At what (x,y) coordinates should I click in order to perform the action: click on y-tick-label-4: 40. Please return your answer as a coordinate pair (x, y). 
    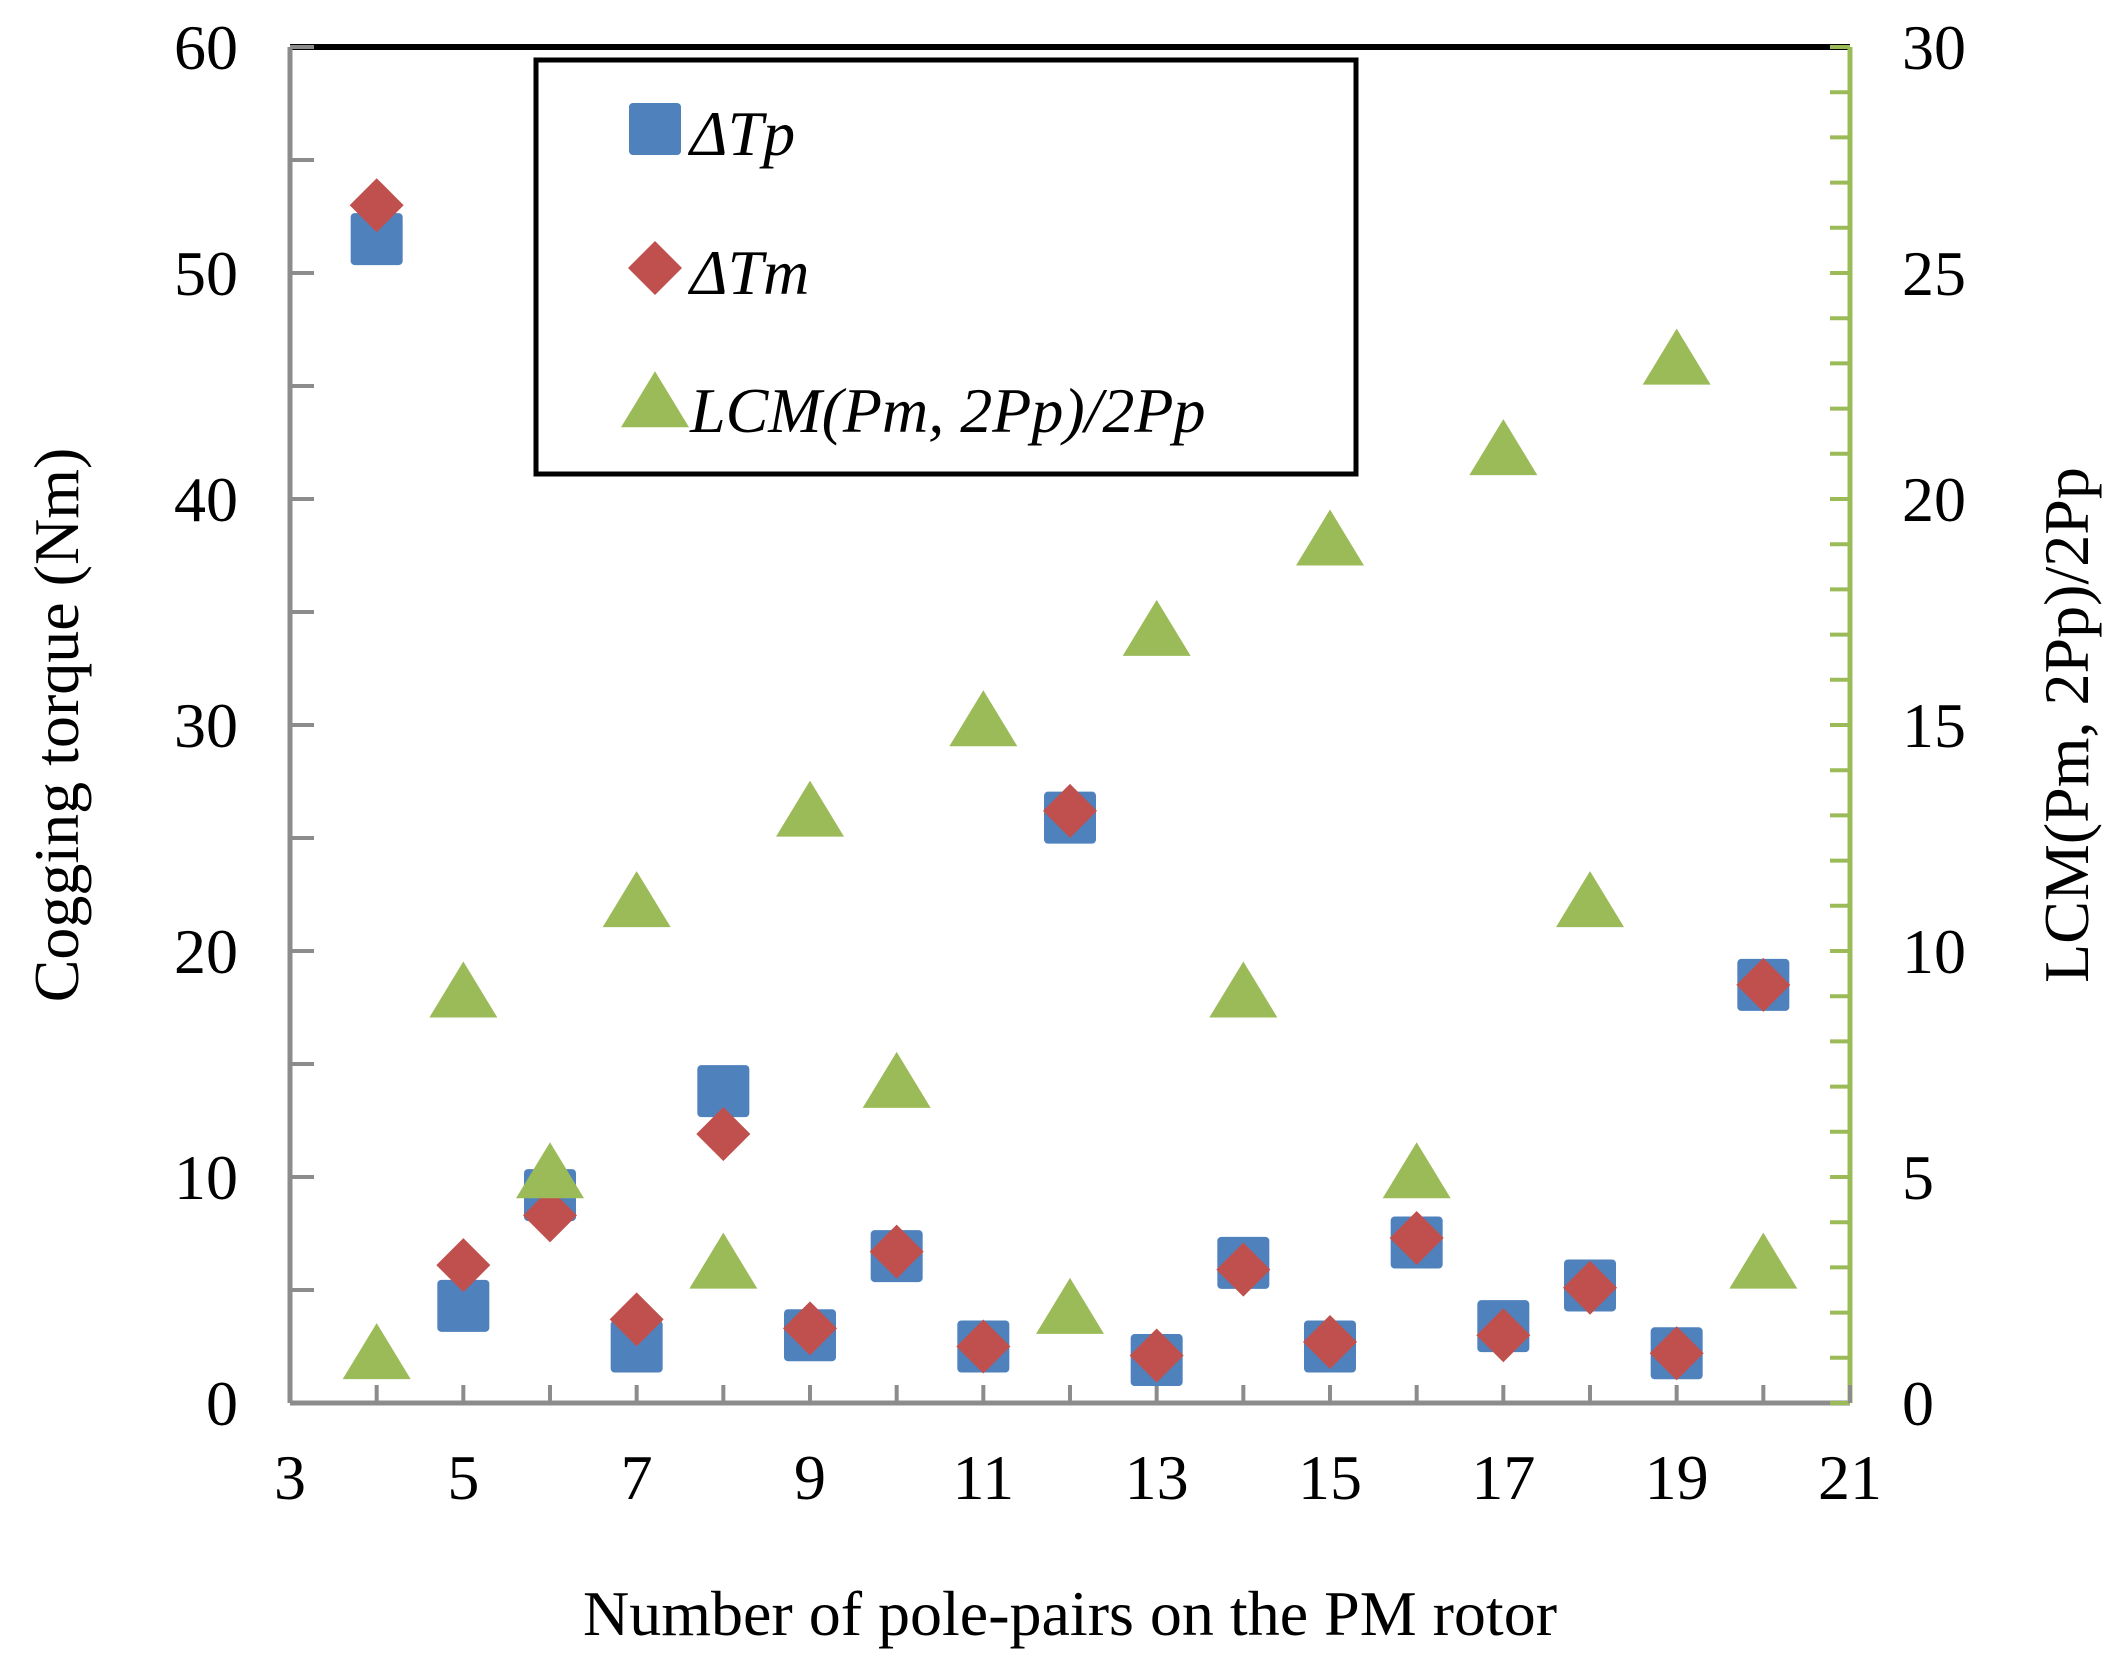
    Looking at the image, I should click on (206, 499).